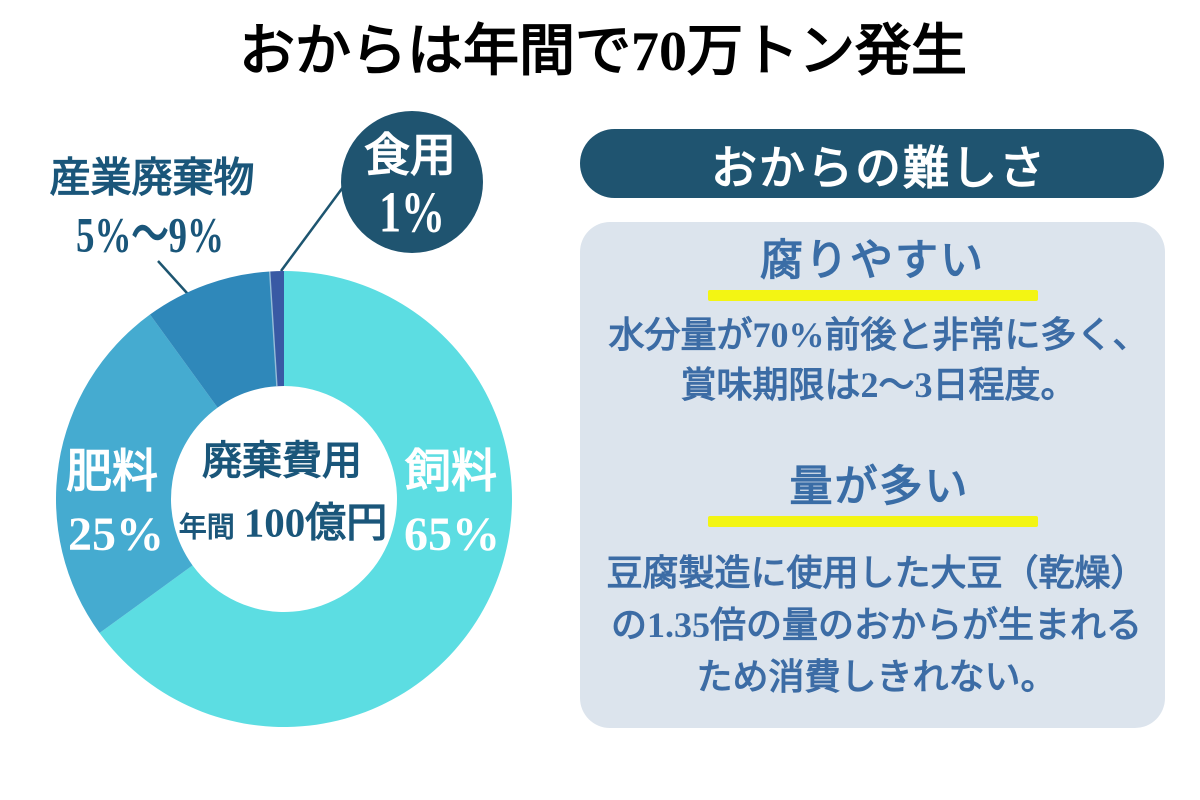  I want to click on pct-feed: 65%, so click(452, 534).